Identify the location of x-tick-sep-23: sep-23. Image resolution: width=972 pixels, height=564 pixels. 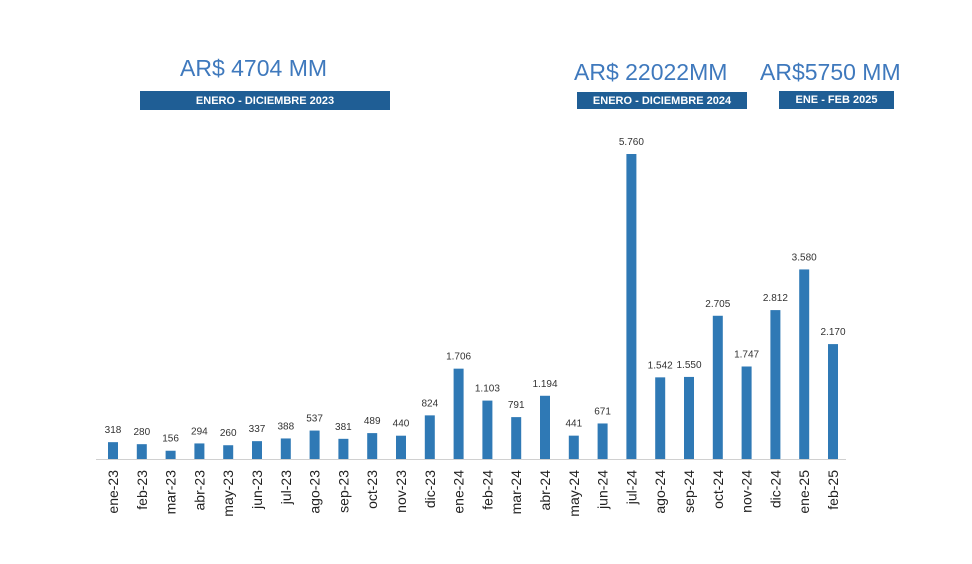
(343, 491).